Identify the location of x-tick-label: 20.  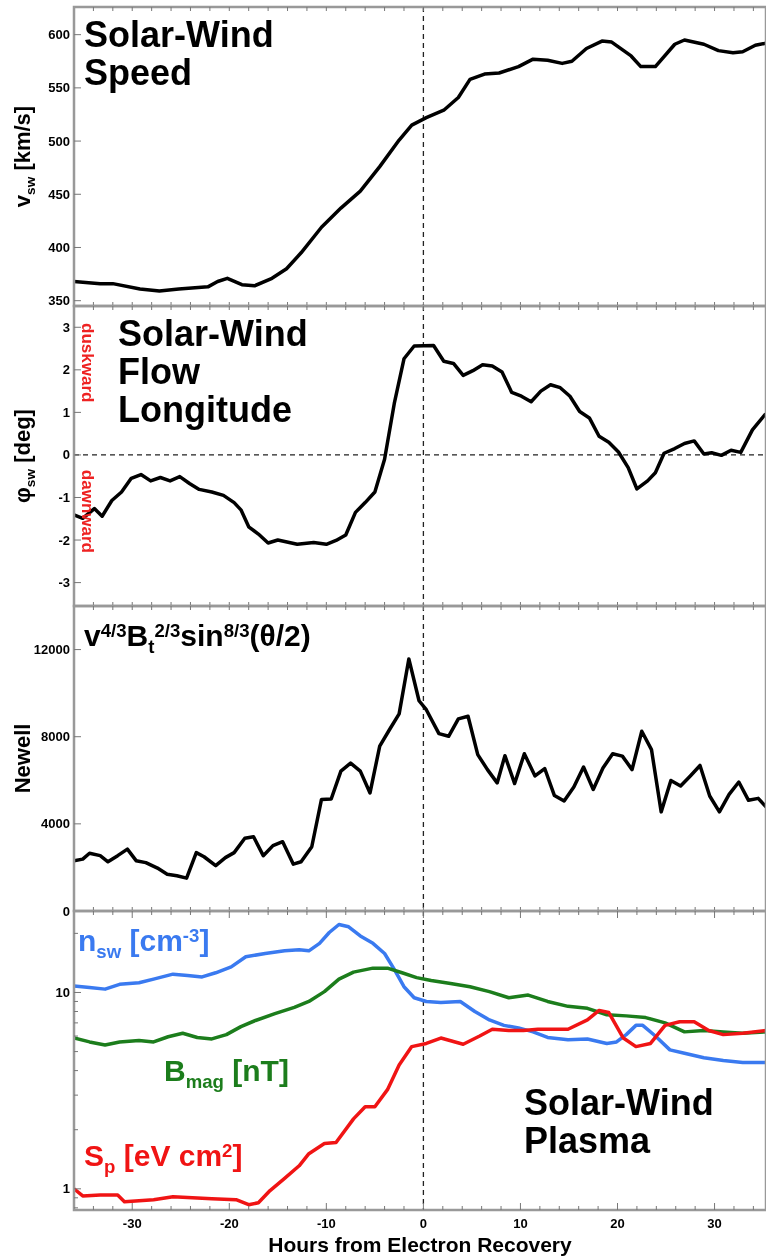
(617, 1223).